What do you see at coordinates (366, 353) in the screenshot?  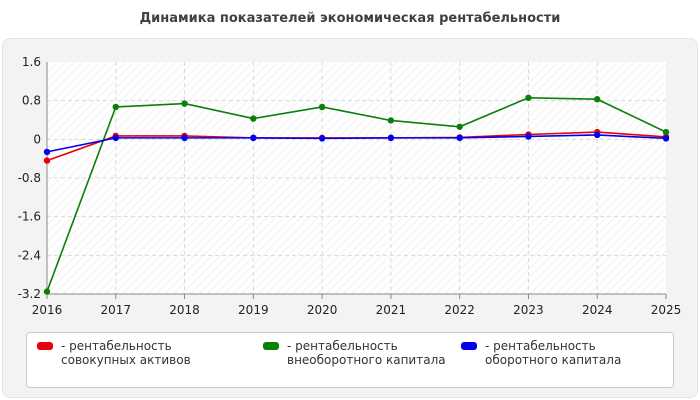 I see `legend-label-noncurrent-capital: - рентабельность внеоборотного капитала` at bounding box center [366, 353].